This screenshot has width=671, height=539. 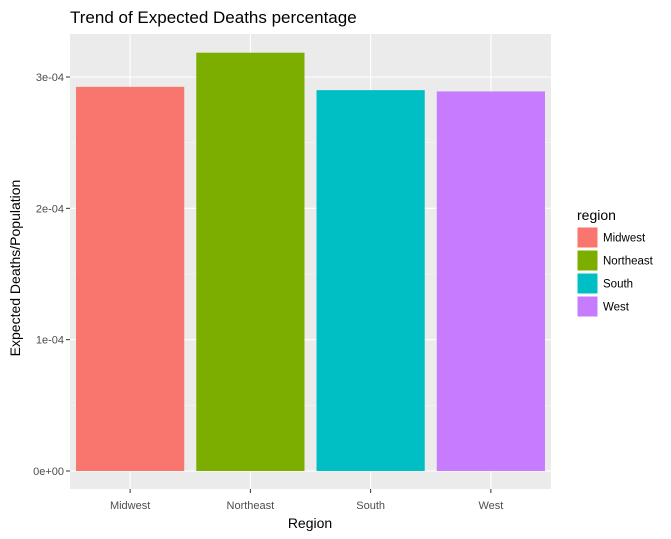 I want to click on bar-west, so click(x=490, y=281).